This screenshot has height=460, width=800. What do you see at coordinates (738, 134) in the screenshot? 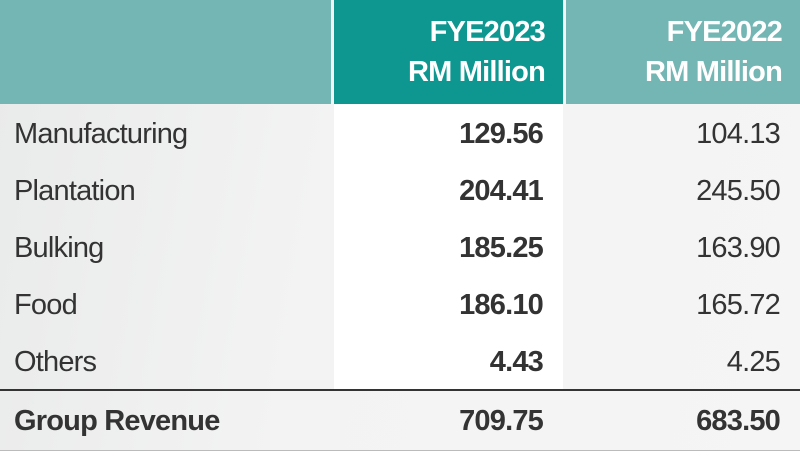
I see `row-value: 104.13` at bounding box center [738, 134].